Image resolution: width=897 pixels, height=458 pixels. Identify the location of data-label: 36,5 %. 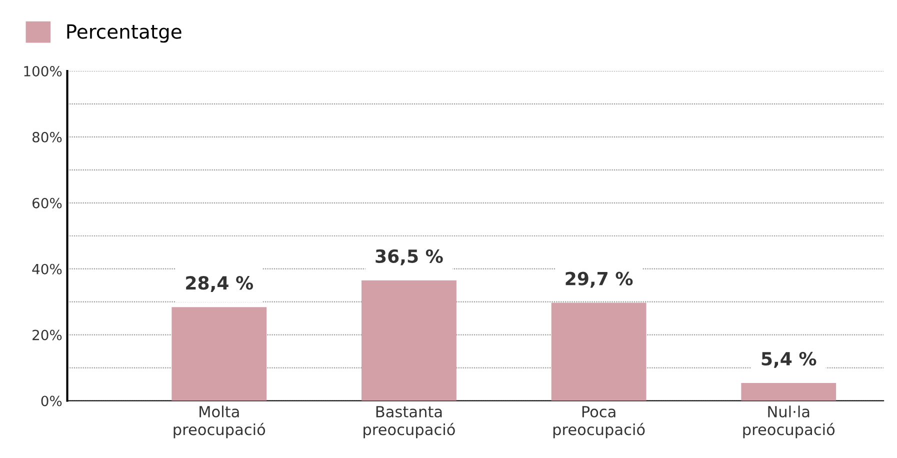
(409, 257).